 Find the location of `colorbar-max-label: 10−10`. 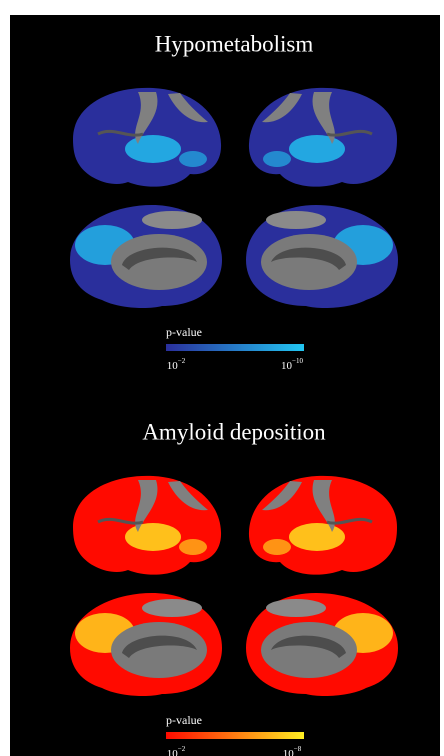

colorbar-max-label: 10−10 is located at coordinates (292, 364).